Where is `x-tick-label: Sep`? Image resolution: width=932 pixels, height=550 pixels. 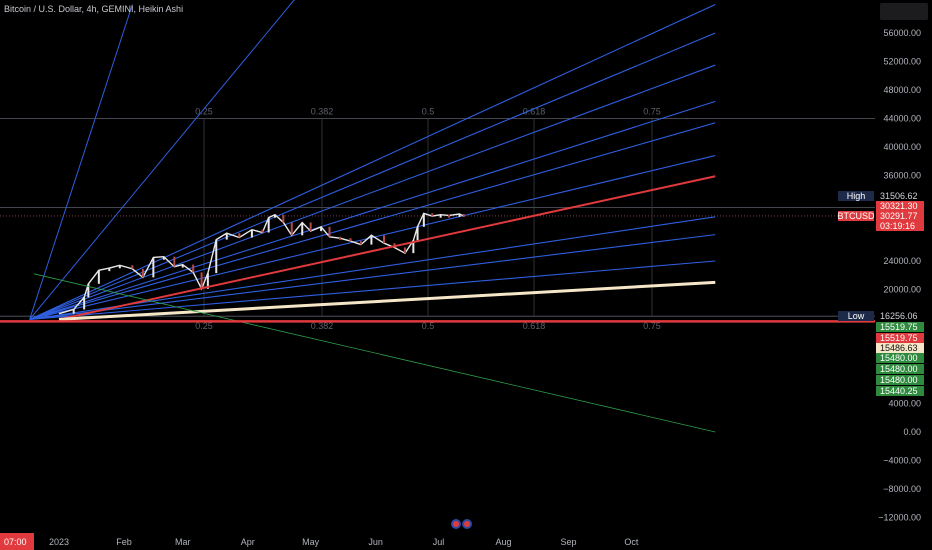
x-tick-label: Sep is located at coordinates (569, 542).